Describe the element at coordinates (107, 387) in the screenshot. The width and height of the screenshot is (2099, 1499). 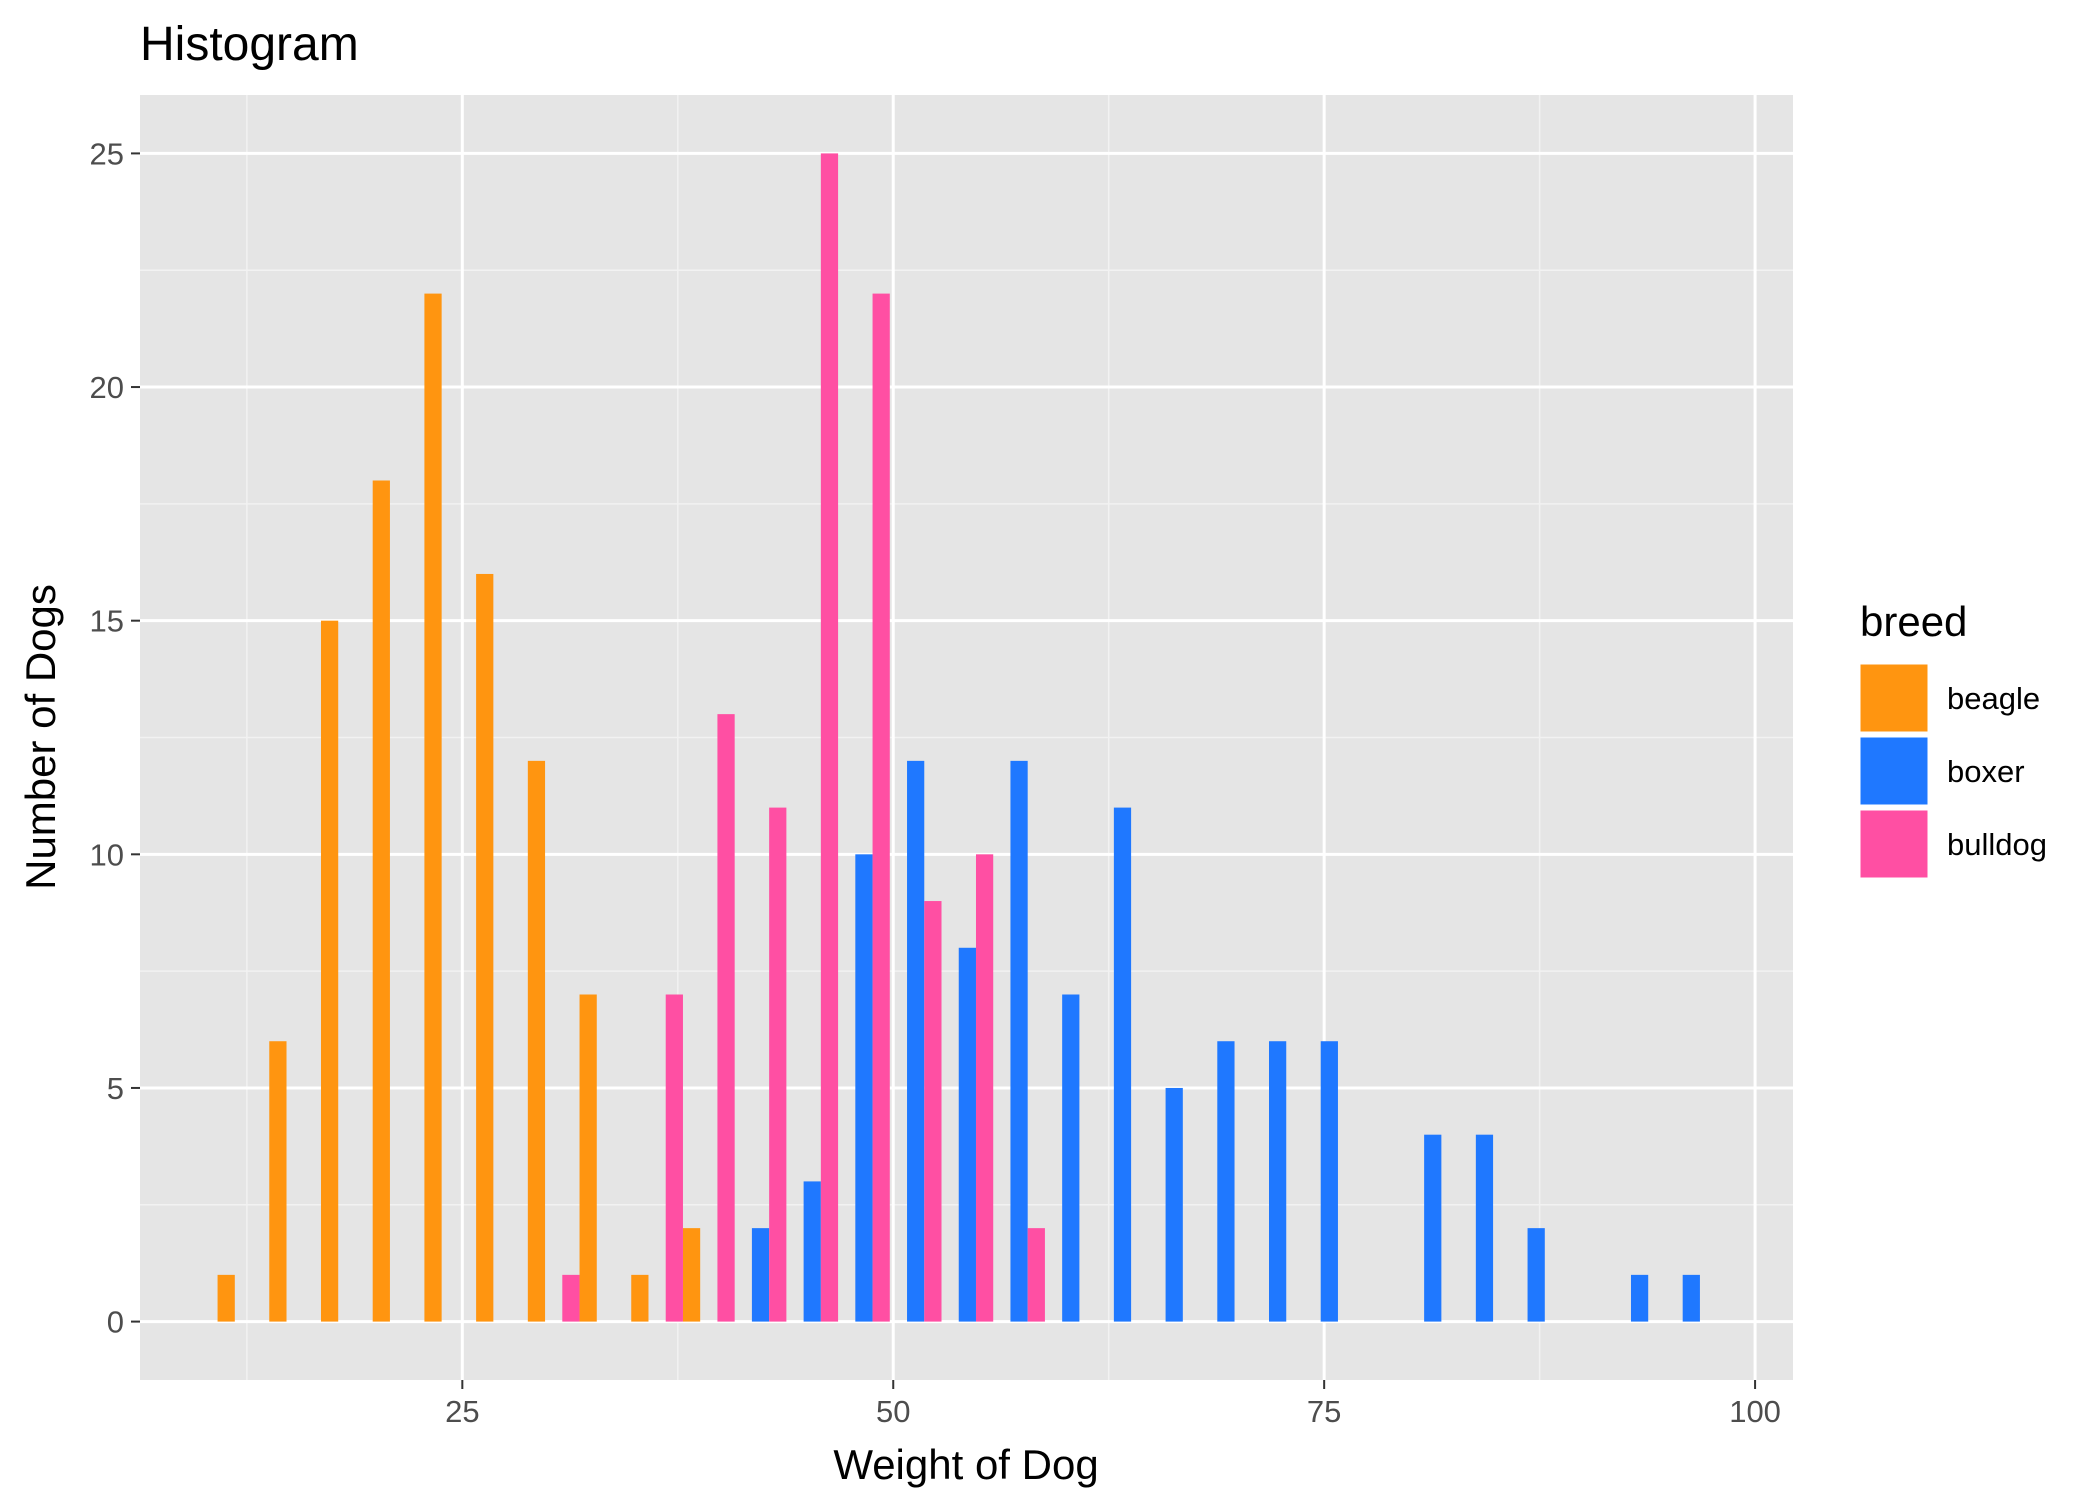
I see `y-tick-label-4: 20` at that location.